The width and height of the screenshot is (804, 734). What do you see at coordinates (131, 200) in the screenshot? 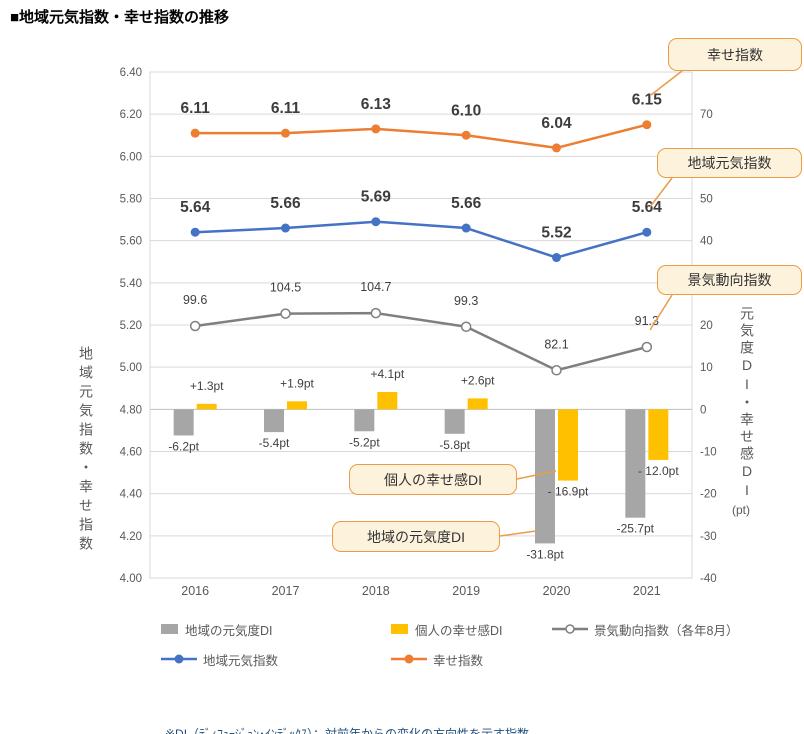
I see `left-axis-tick: 5.80` at bounding box center [131, 200].